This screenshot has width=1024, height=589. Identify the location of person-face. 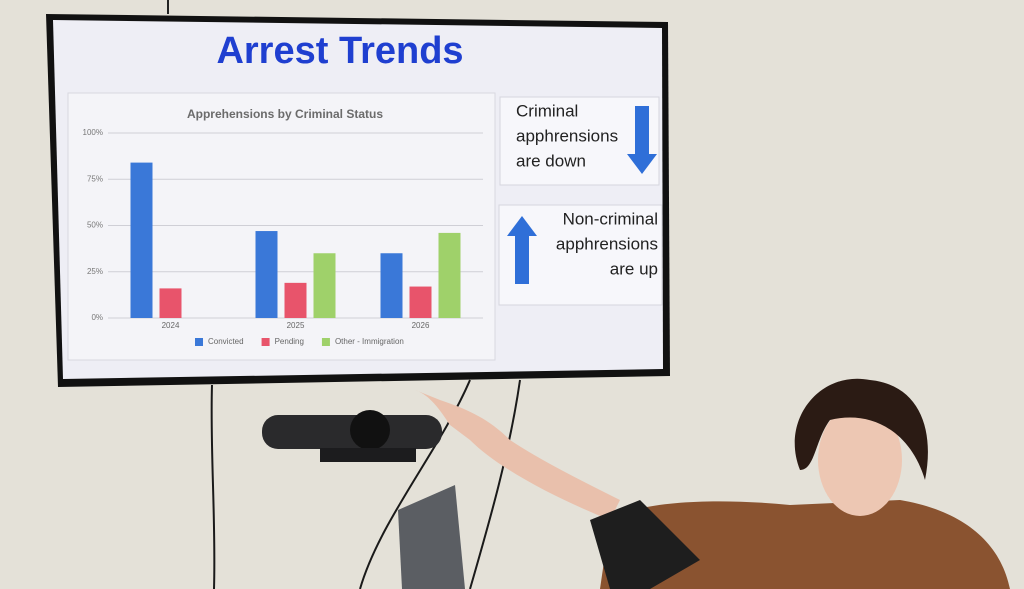
(860, 460).